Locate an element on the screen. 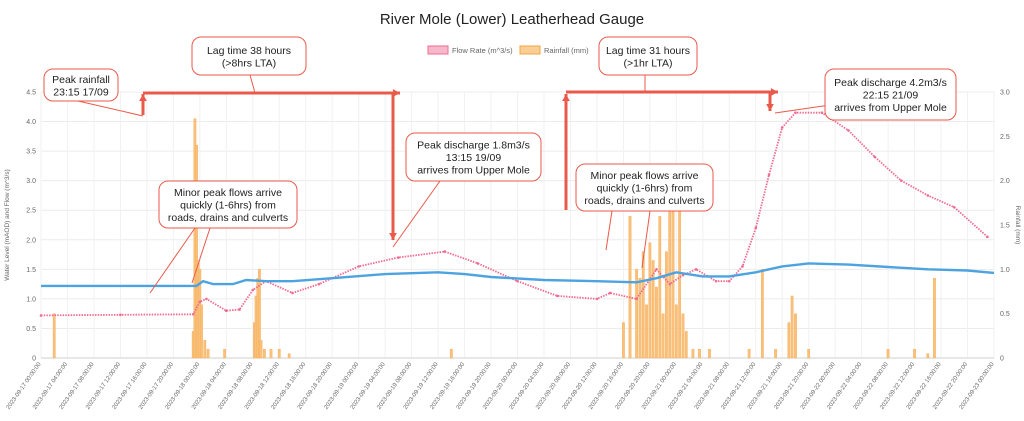 This screenshot has height=421, width=1024. callout-text: 23:15 17/09 is located at coordinates (81, 92).